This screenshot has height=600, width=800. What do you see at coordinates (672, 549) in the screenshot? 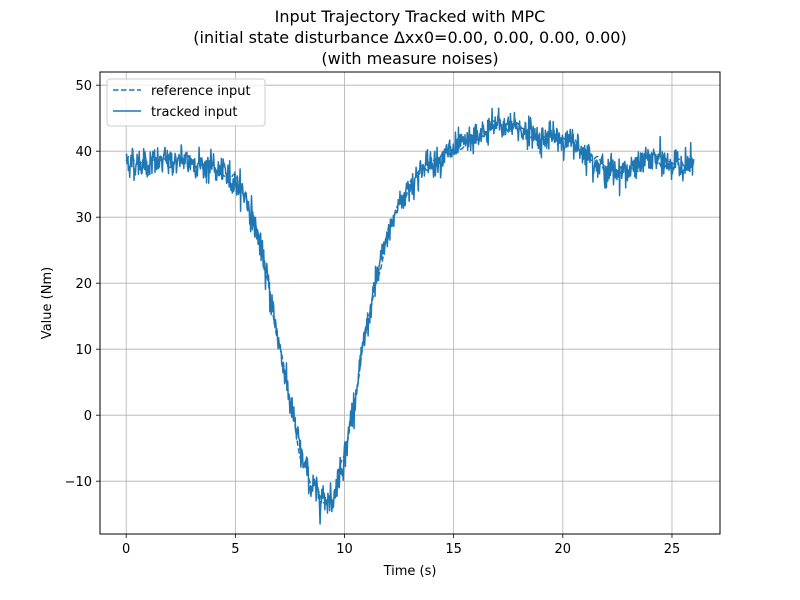
I see `x-tick-label: 25` at bounding box center [672, 549].